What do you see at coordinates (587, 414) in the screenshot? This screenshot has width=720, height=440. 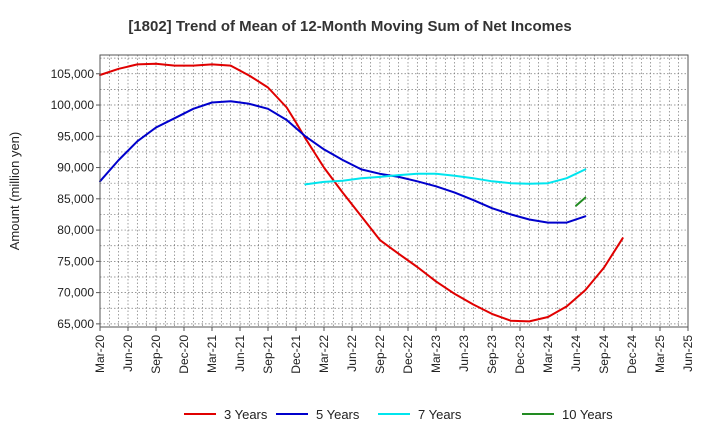 I see `legend-label: 10 Years` at bounding box center [587, 414].